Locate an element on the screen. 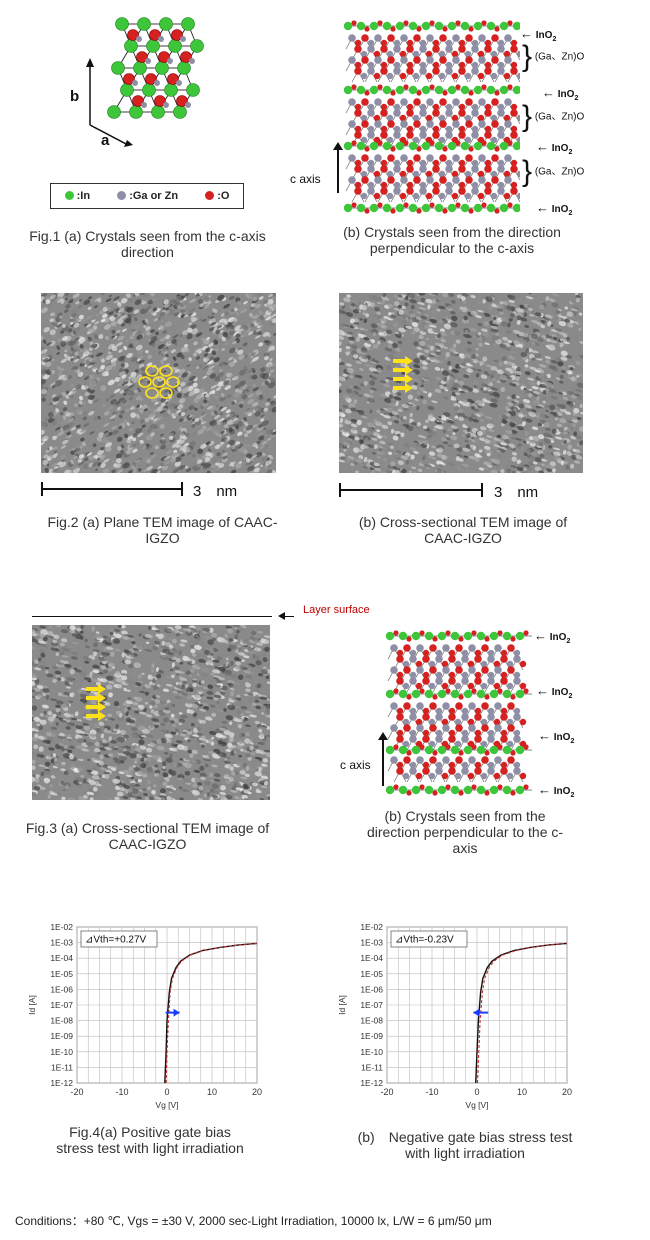  legend-in-label: :In is located at coordinates (83, 196).